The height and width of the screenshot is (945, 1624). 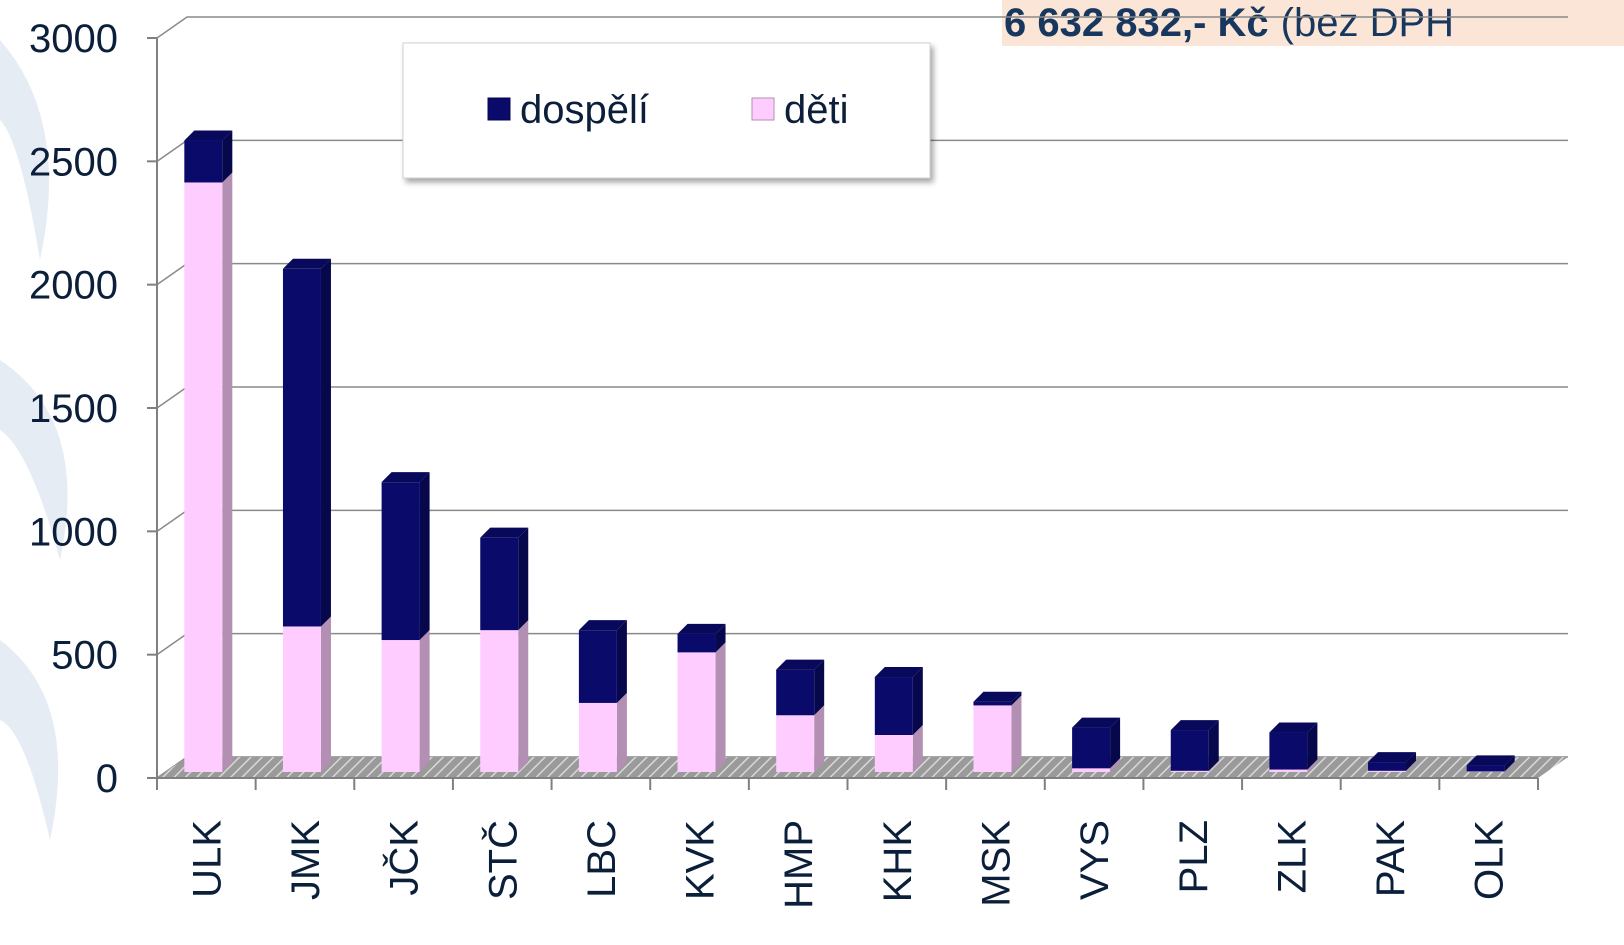 I want to click on x-tick-label: ZLK, so click(x=1292, y=857).